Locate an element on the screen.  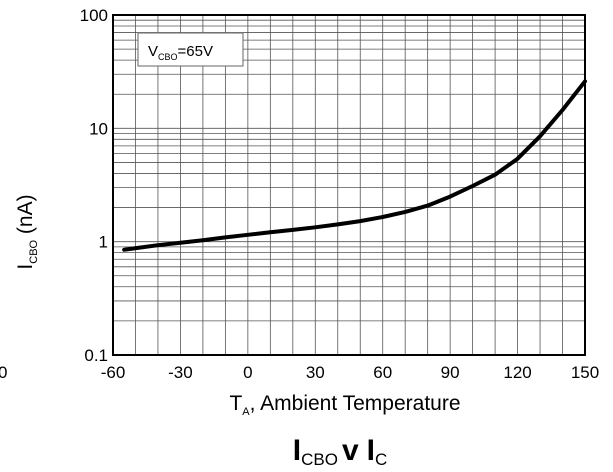
chart-title: ICBO v IC is located at coordinates (340, 451).